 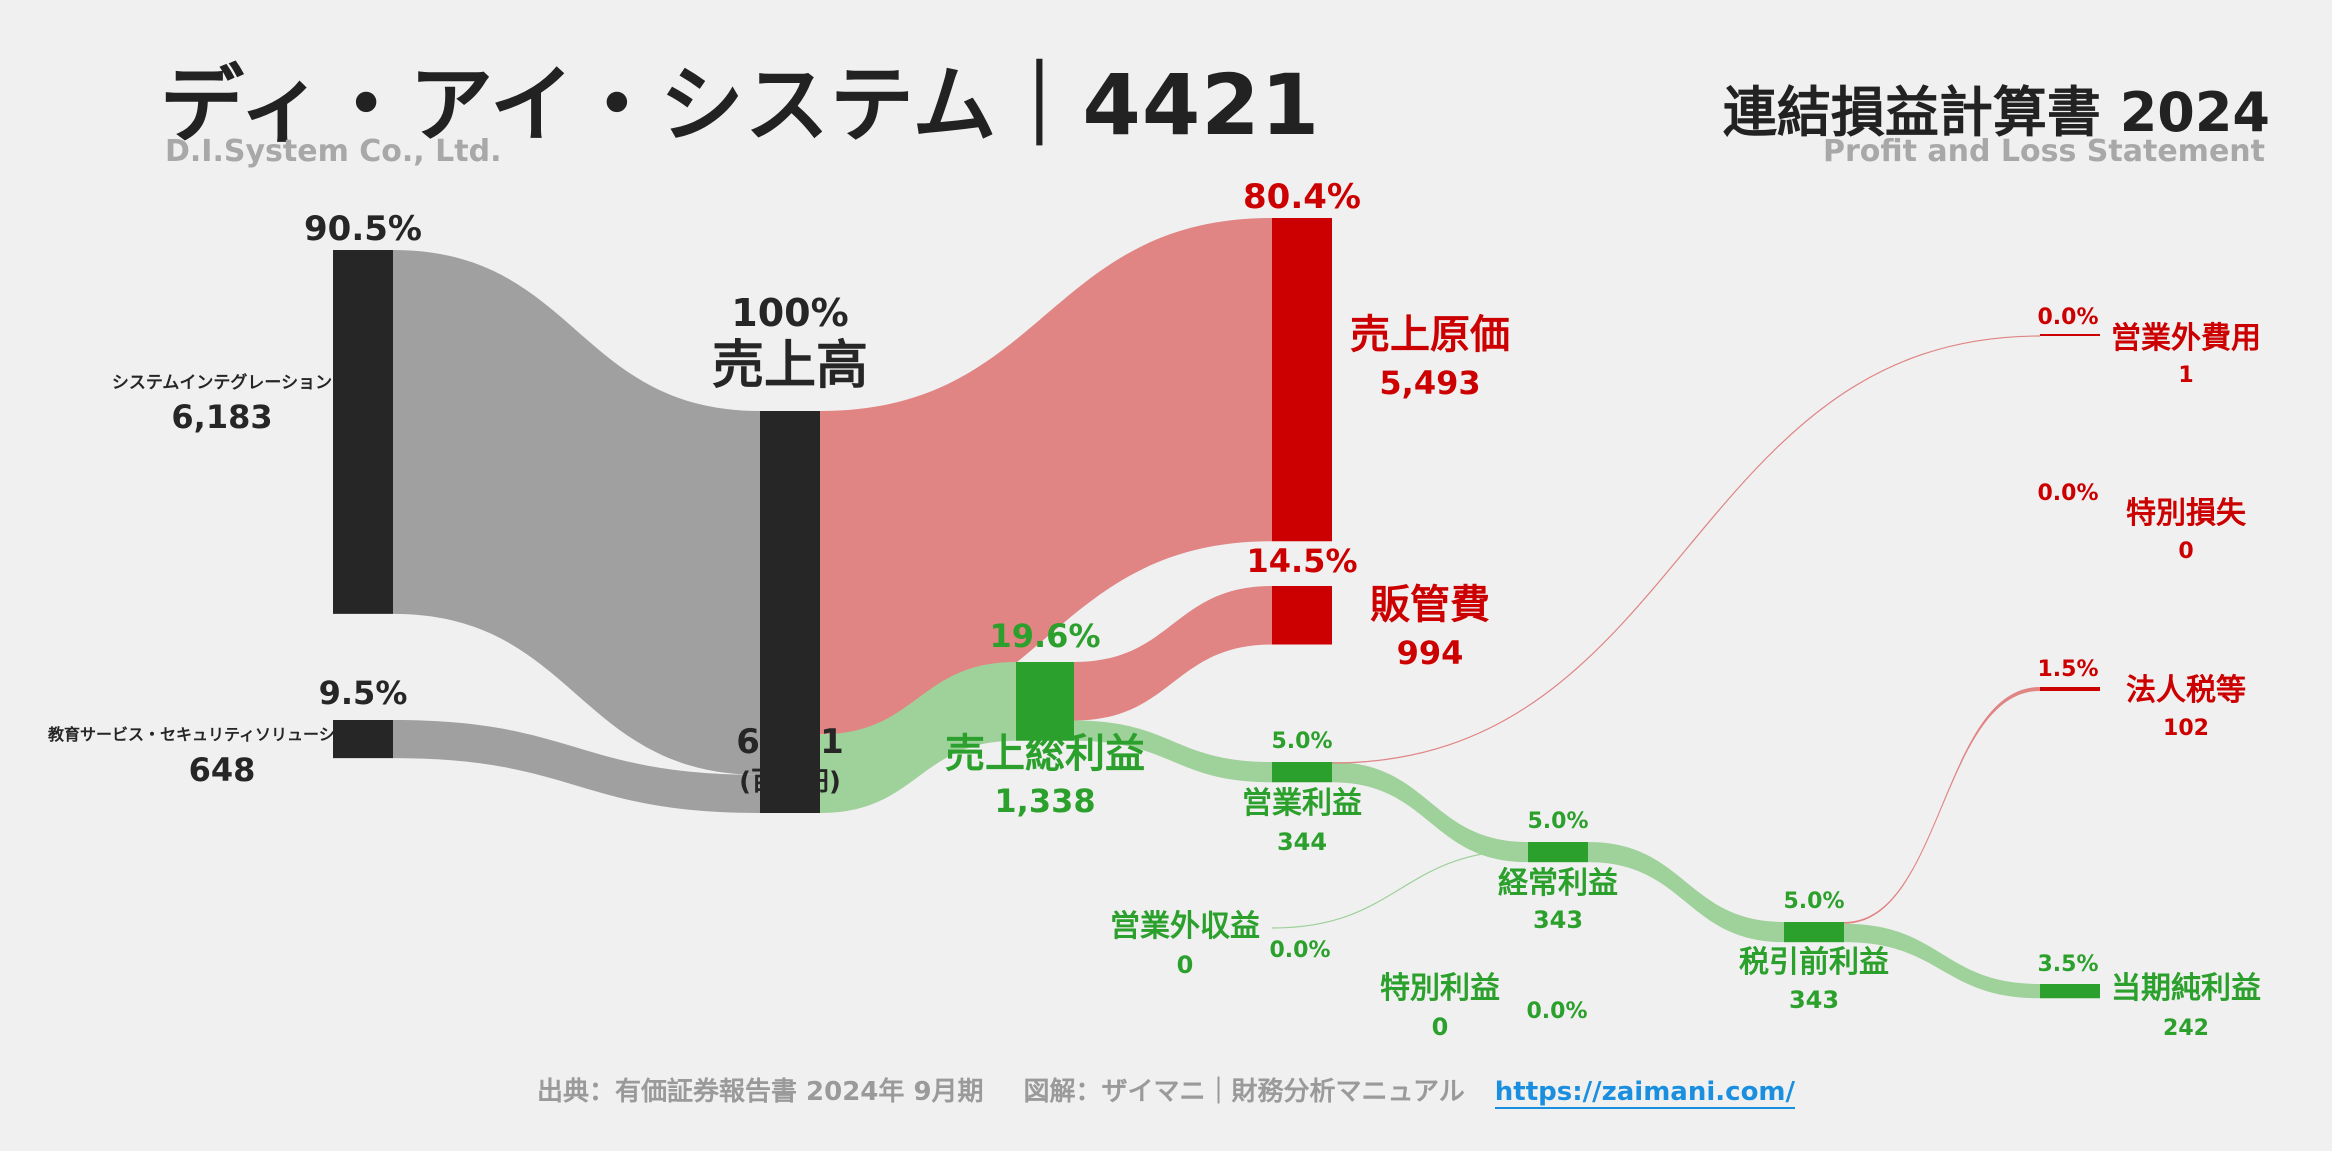 What do you see at coordinates (1996, 112) in the screenshot?
I see `statement-title: 連結損益計算書 2024` at bounding box center [1996, 112].